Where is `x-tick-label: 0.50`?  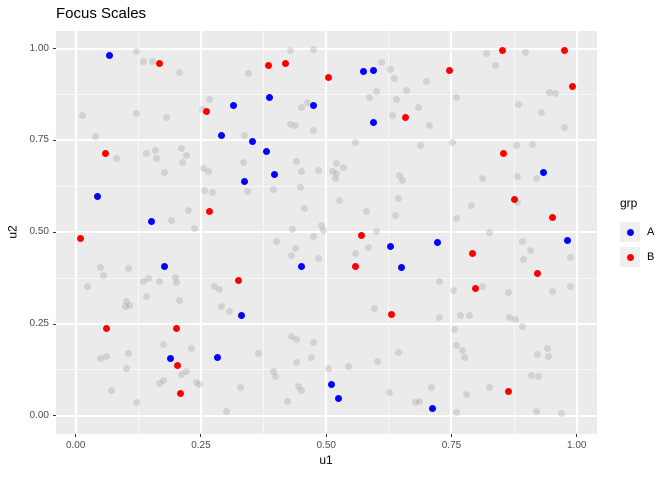 x-tick-label: 0.50 is located at coordinates (326, 445).